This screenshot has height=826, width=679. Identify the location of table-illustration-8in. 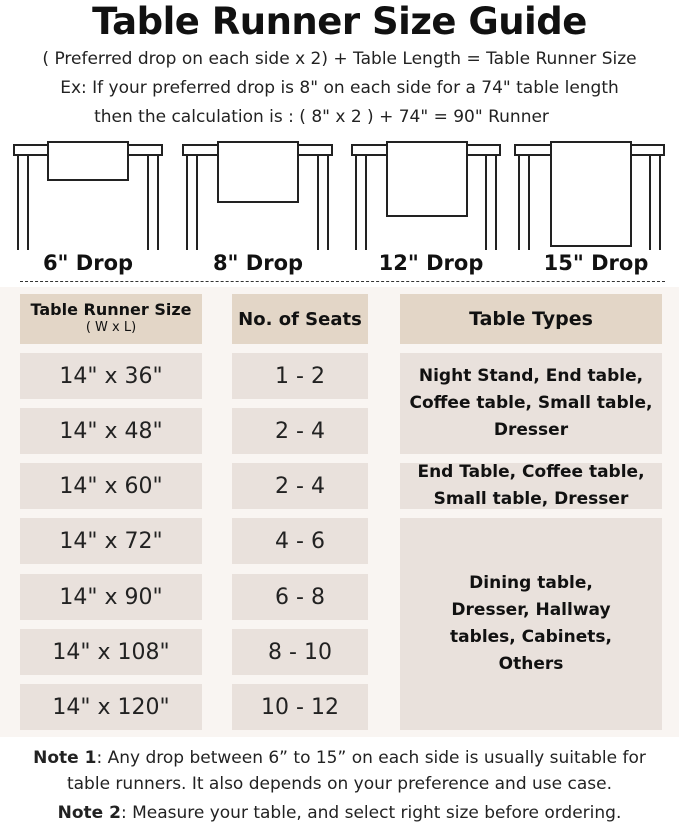
(257, 195).